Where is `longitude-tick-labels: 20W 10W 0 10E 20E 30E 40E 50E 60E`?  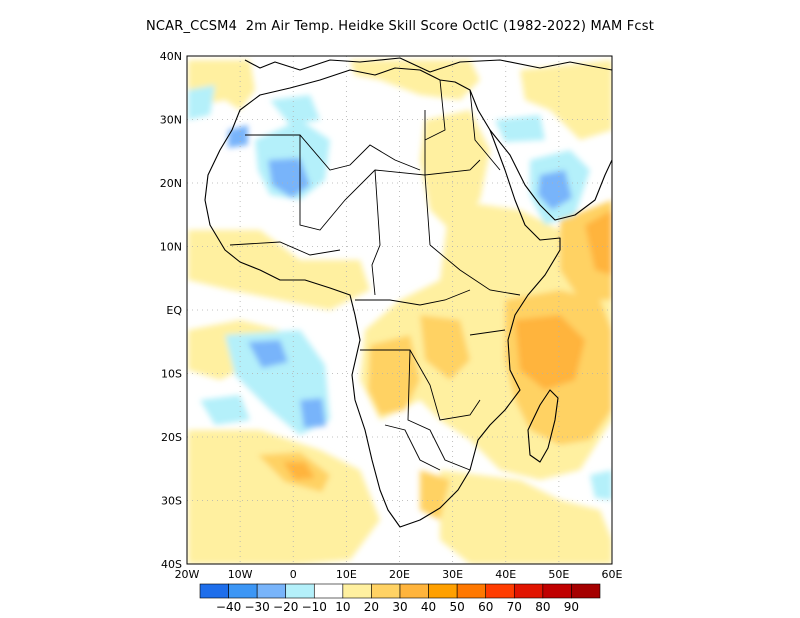
longitude-tick-labels: 20W 10W 0 10E 20E 30E 40E 50E 60E is located at coordinates (399, 574).